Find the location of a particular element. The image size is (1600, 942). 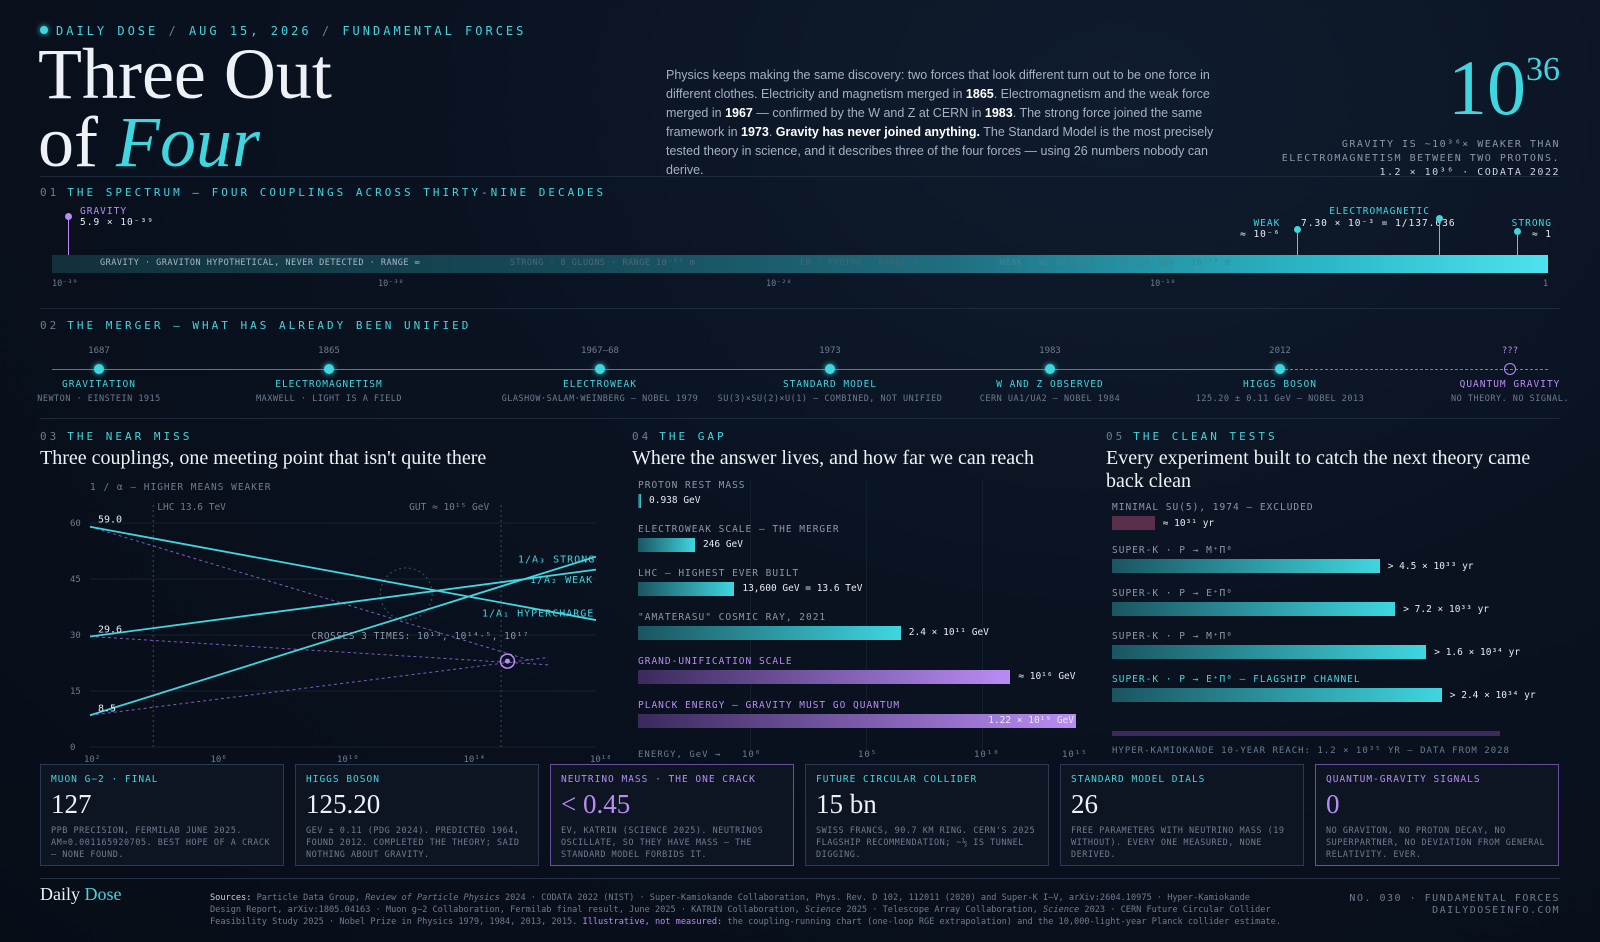

big-stat: 1036 is located at coordinates (1504, 88).